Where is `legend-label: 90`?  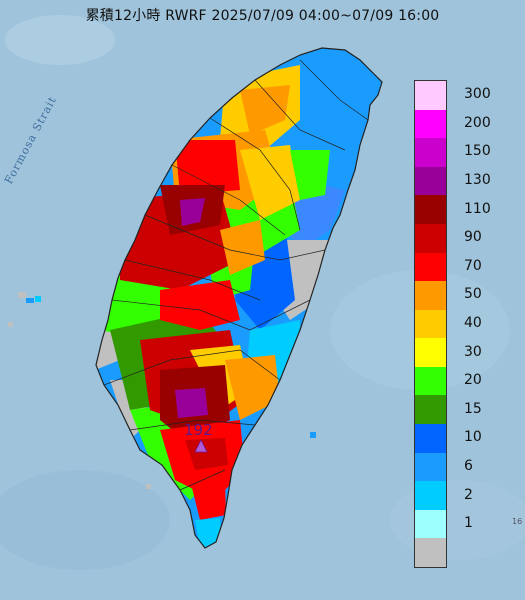 legend-label: 90 is located at coordinates (473, 237).